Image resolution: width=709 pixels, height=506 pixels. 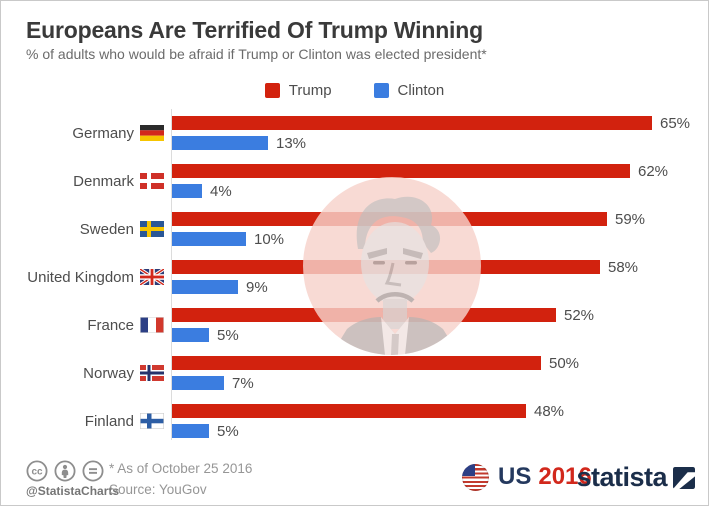 I want to click on chart-row: United Kingdom 58% 9%, so click(x=354, y=277).